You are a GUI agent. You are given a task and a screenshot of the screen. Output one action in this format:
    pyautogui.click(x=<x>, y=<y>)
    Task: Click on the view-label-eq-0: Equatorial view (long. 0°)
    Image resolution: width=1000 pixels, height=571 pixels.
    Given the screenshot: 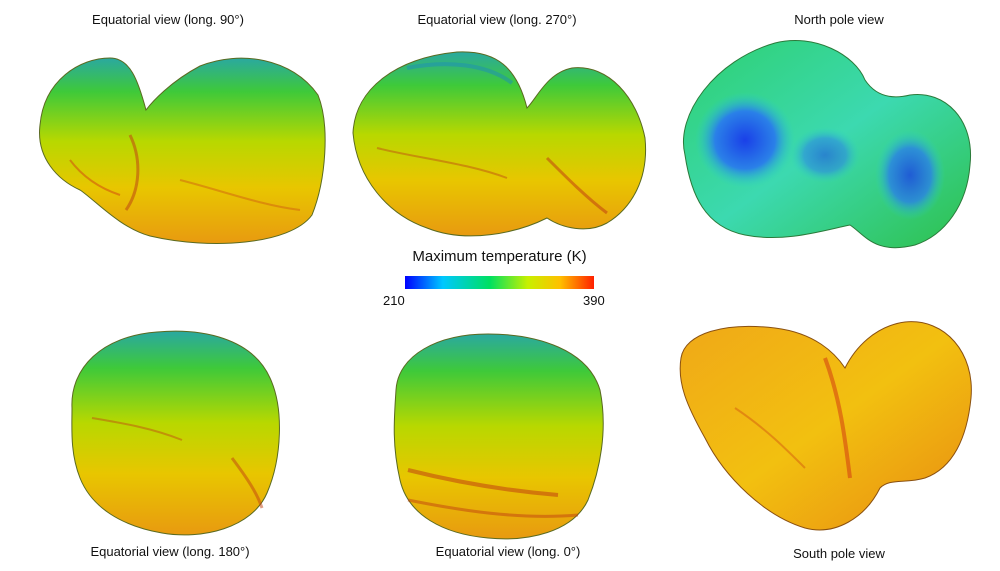 What is the action you would take?
    pyautogui.click(x=508, y=551)
    